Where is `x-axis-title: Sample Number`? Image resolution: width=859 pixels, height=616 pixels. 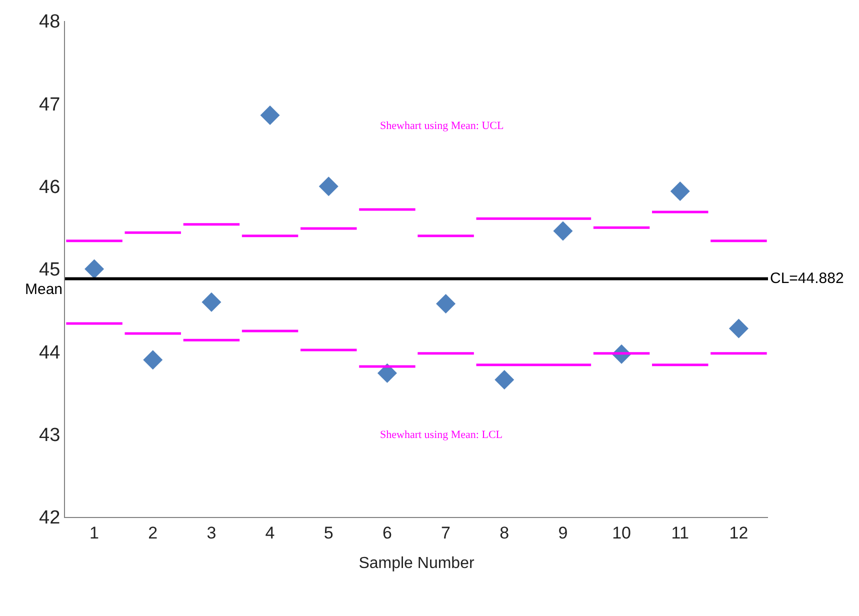
x-axis-title: Sample Number is located at coordinates (416, 563).